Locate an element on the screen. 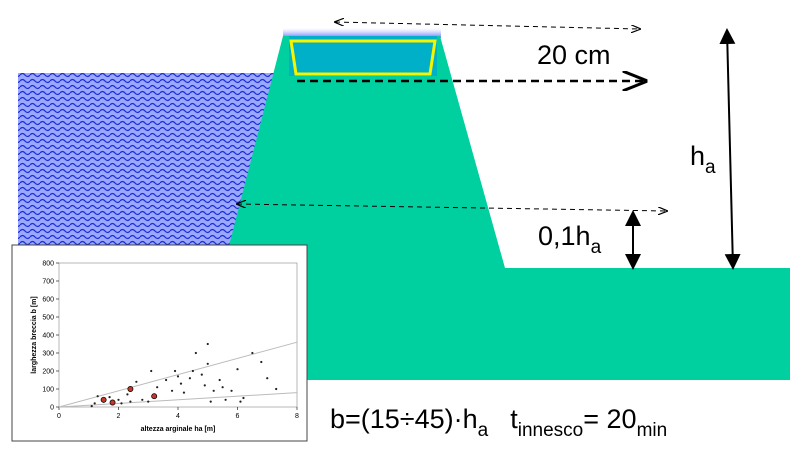 The width and height of the screenshot is (790, 454). crest is located at coordinates (363, 56).